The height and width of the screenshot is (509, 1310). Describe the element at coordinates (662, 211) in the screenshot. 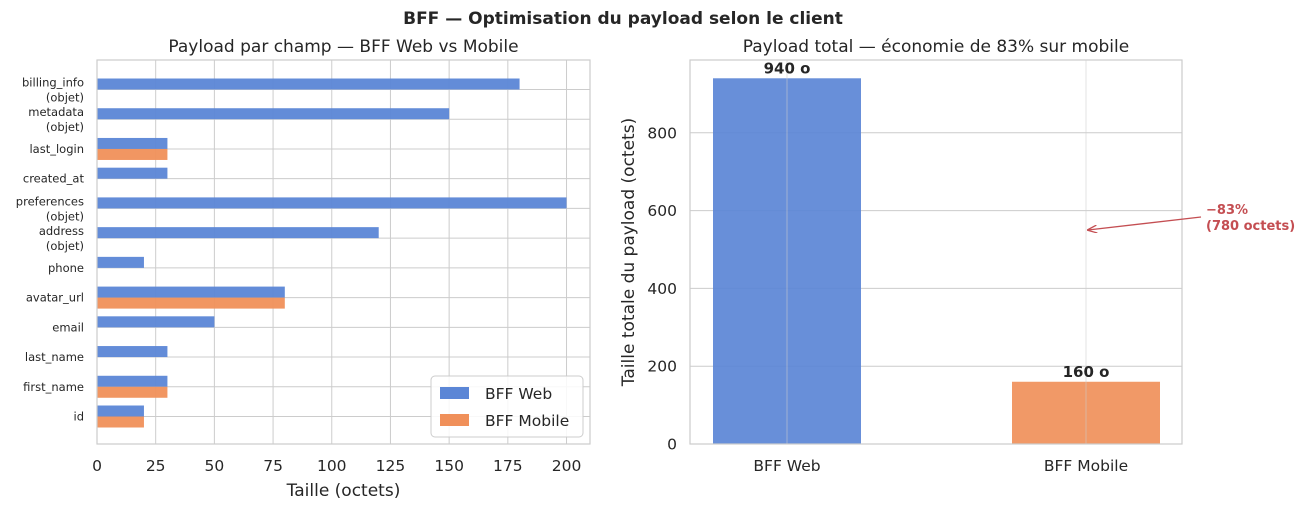

I see `y-tick-label: 600` at that location.